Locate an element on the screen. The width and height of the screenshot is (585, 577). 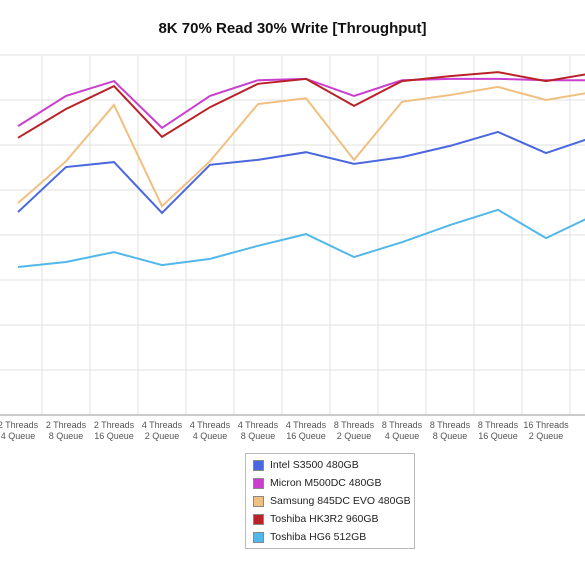
x-tick-label: 8 Threads 2 Queue is located at coordinates (354, 430).